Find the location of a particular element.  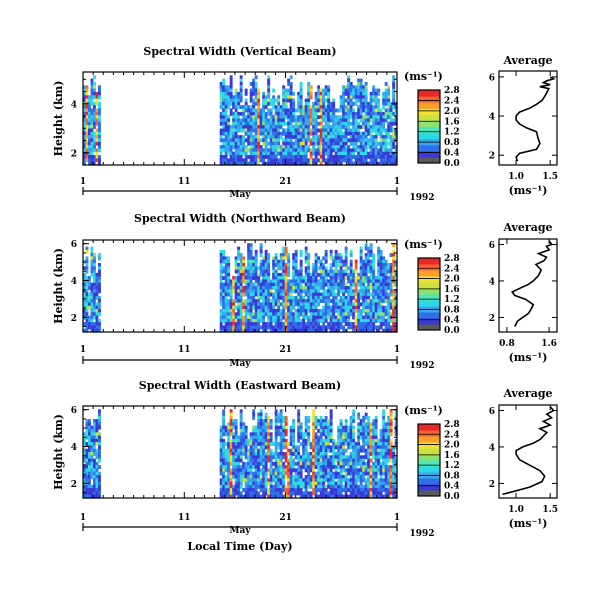

average-y-tick-label: 6 is located at coordinates (492, 78).